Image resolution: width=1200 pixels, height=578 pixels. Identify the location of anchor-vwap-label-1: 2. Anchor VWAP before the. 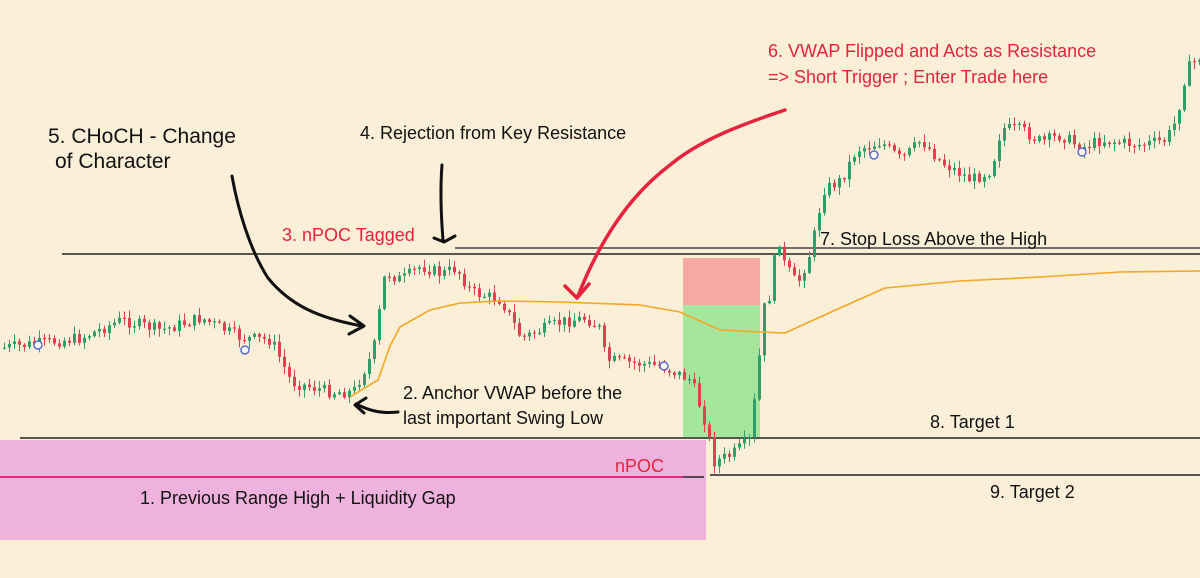
(512, 393).